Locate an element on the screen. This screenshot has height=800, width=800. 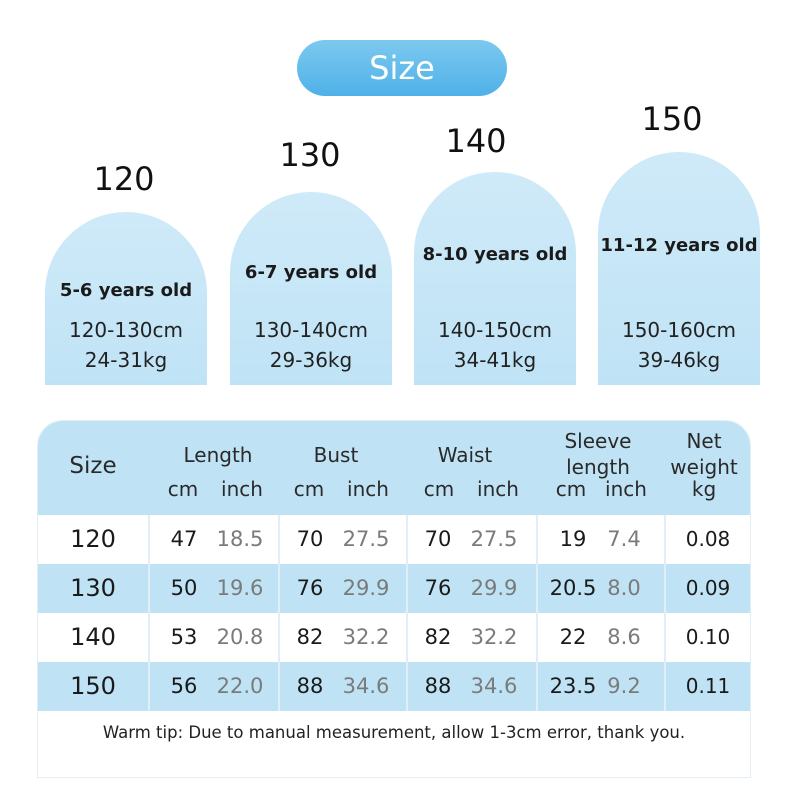
card-size-label-150: 150 is located at coordinates (672, 119).